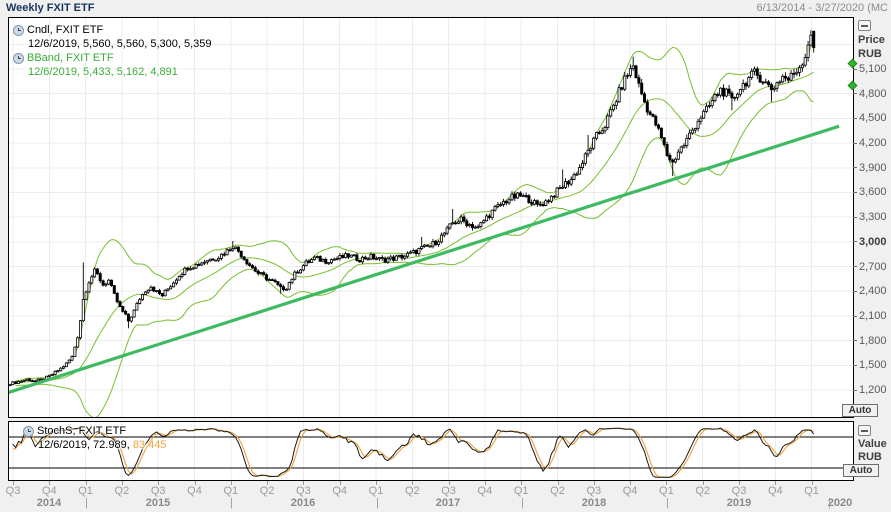 The image size is (891, 512). I want to click on page-title: Weekly FXIT ETF, so click(50, 8).